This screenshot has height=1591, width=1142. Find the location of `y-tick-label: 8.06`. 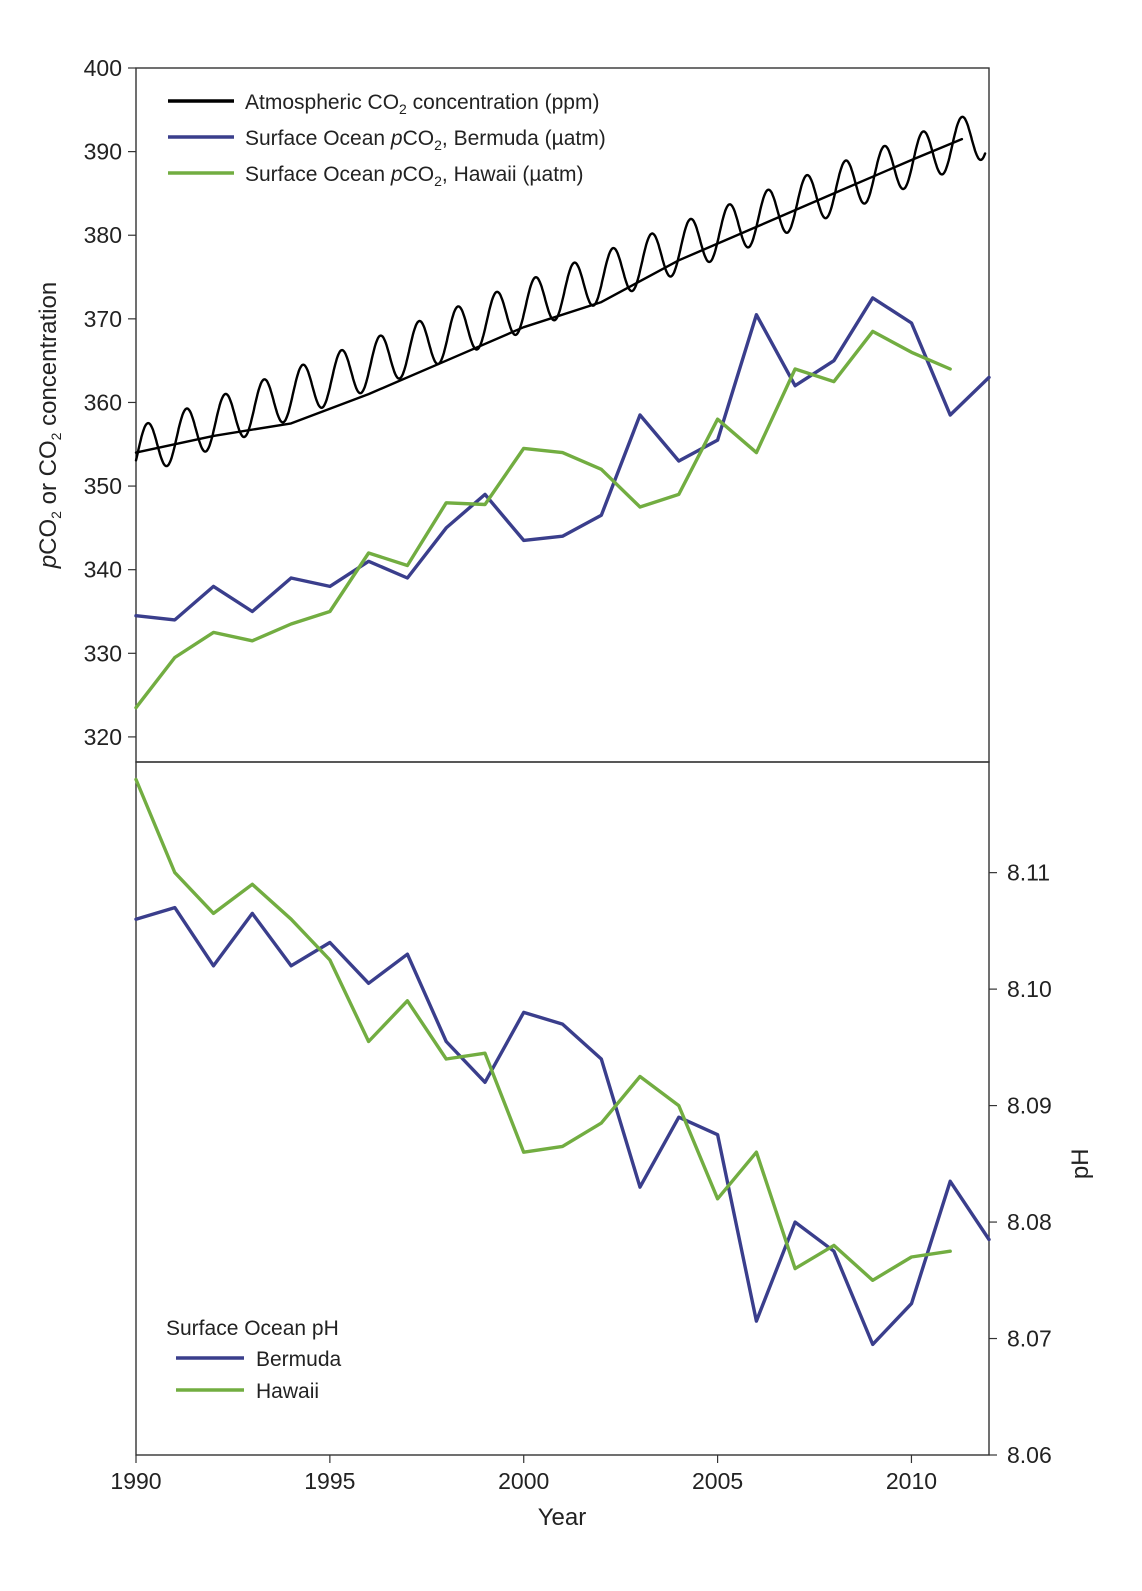

y-tick-label: 8.06 is located at coordinates (1029, 1455).